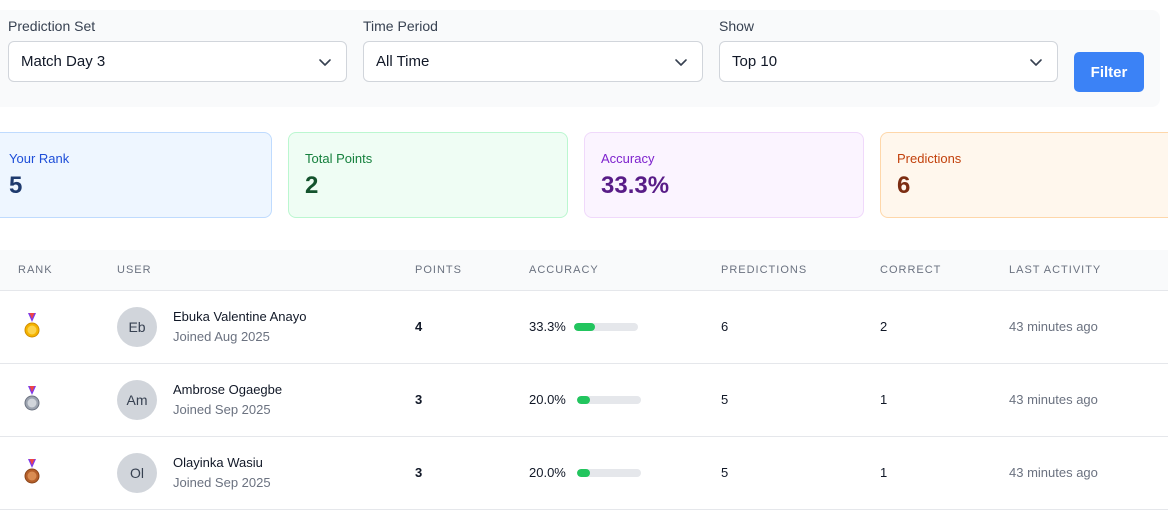 This screenshot has height=518, width=1168. What do you see at coordinates (419, 326) in the screenshot?
I see `points-value: 4` at bounding box center [419, 326].